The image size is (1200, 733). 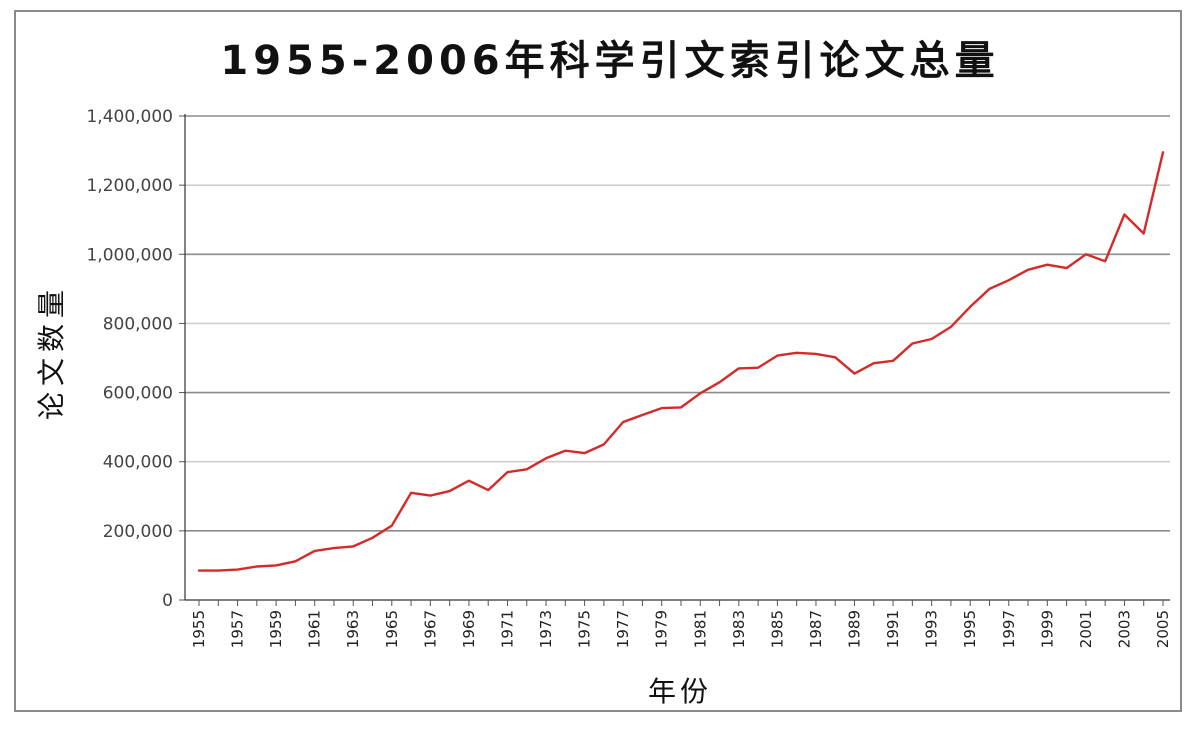 I want to click on y-tick-label: 800,000, so click(x=138, y=324).